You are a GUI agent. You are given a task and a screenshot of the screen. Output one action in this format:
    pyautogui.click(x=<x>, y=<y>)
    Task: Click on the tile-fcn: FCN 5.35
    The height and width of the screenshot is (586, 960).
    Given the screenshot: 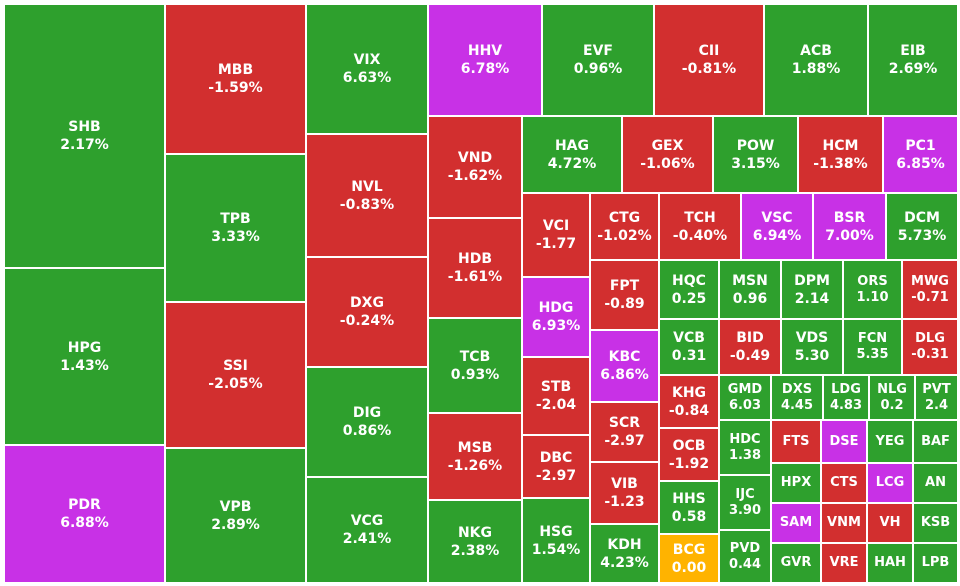 What is the action you would take?
    pyautogui.click(x=872, y=347)
    